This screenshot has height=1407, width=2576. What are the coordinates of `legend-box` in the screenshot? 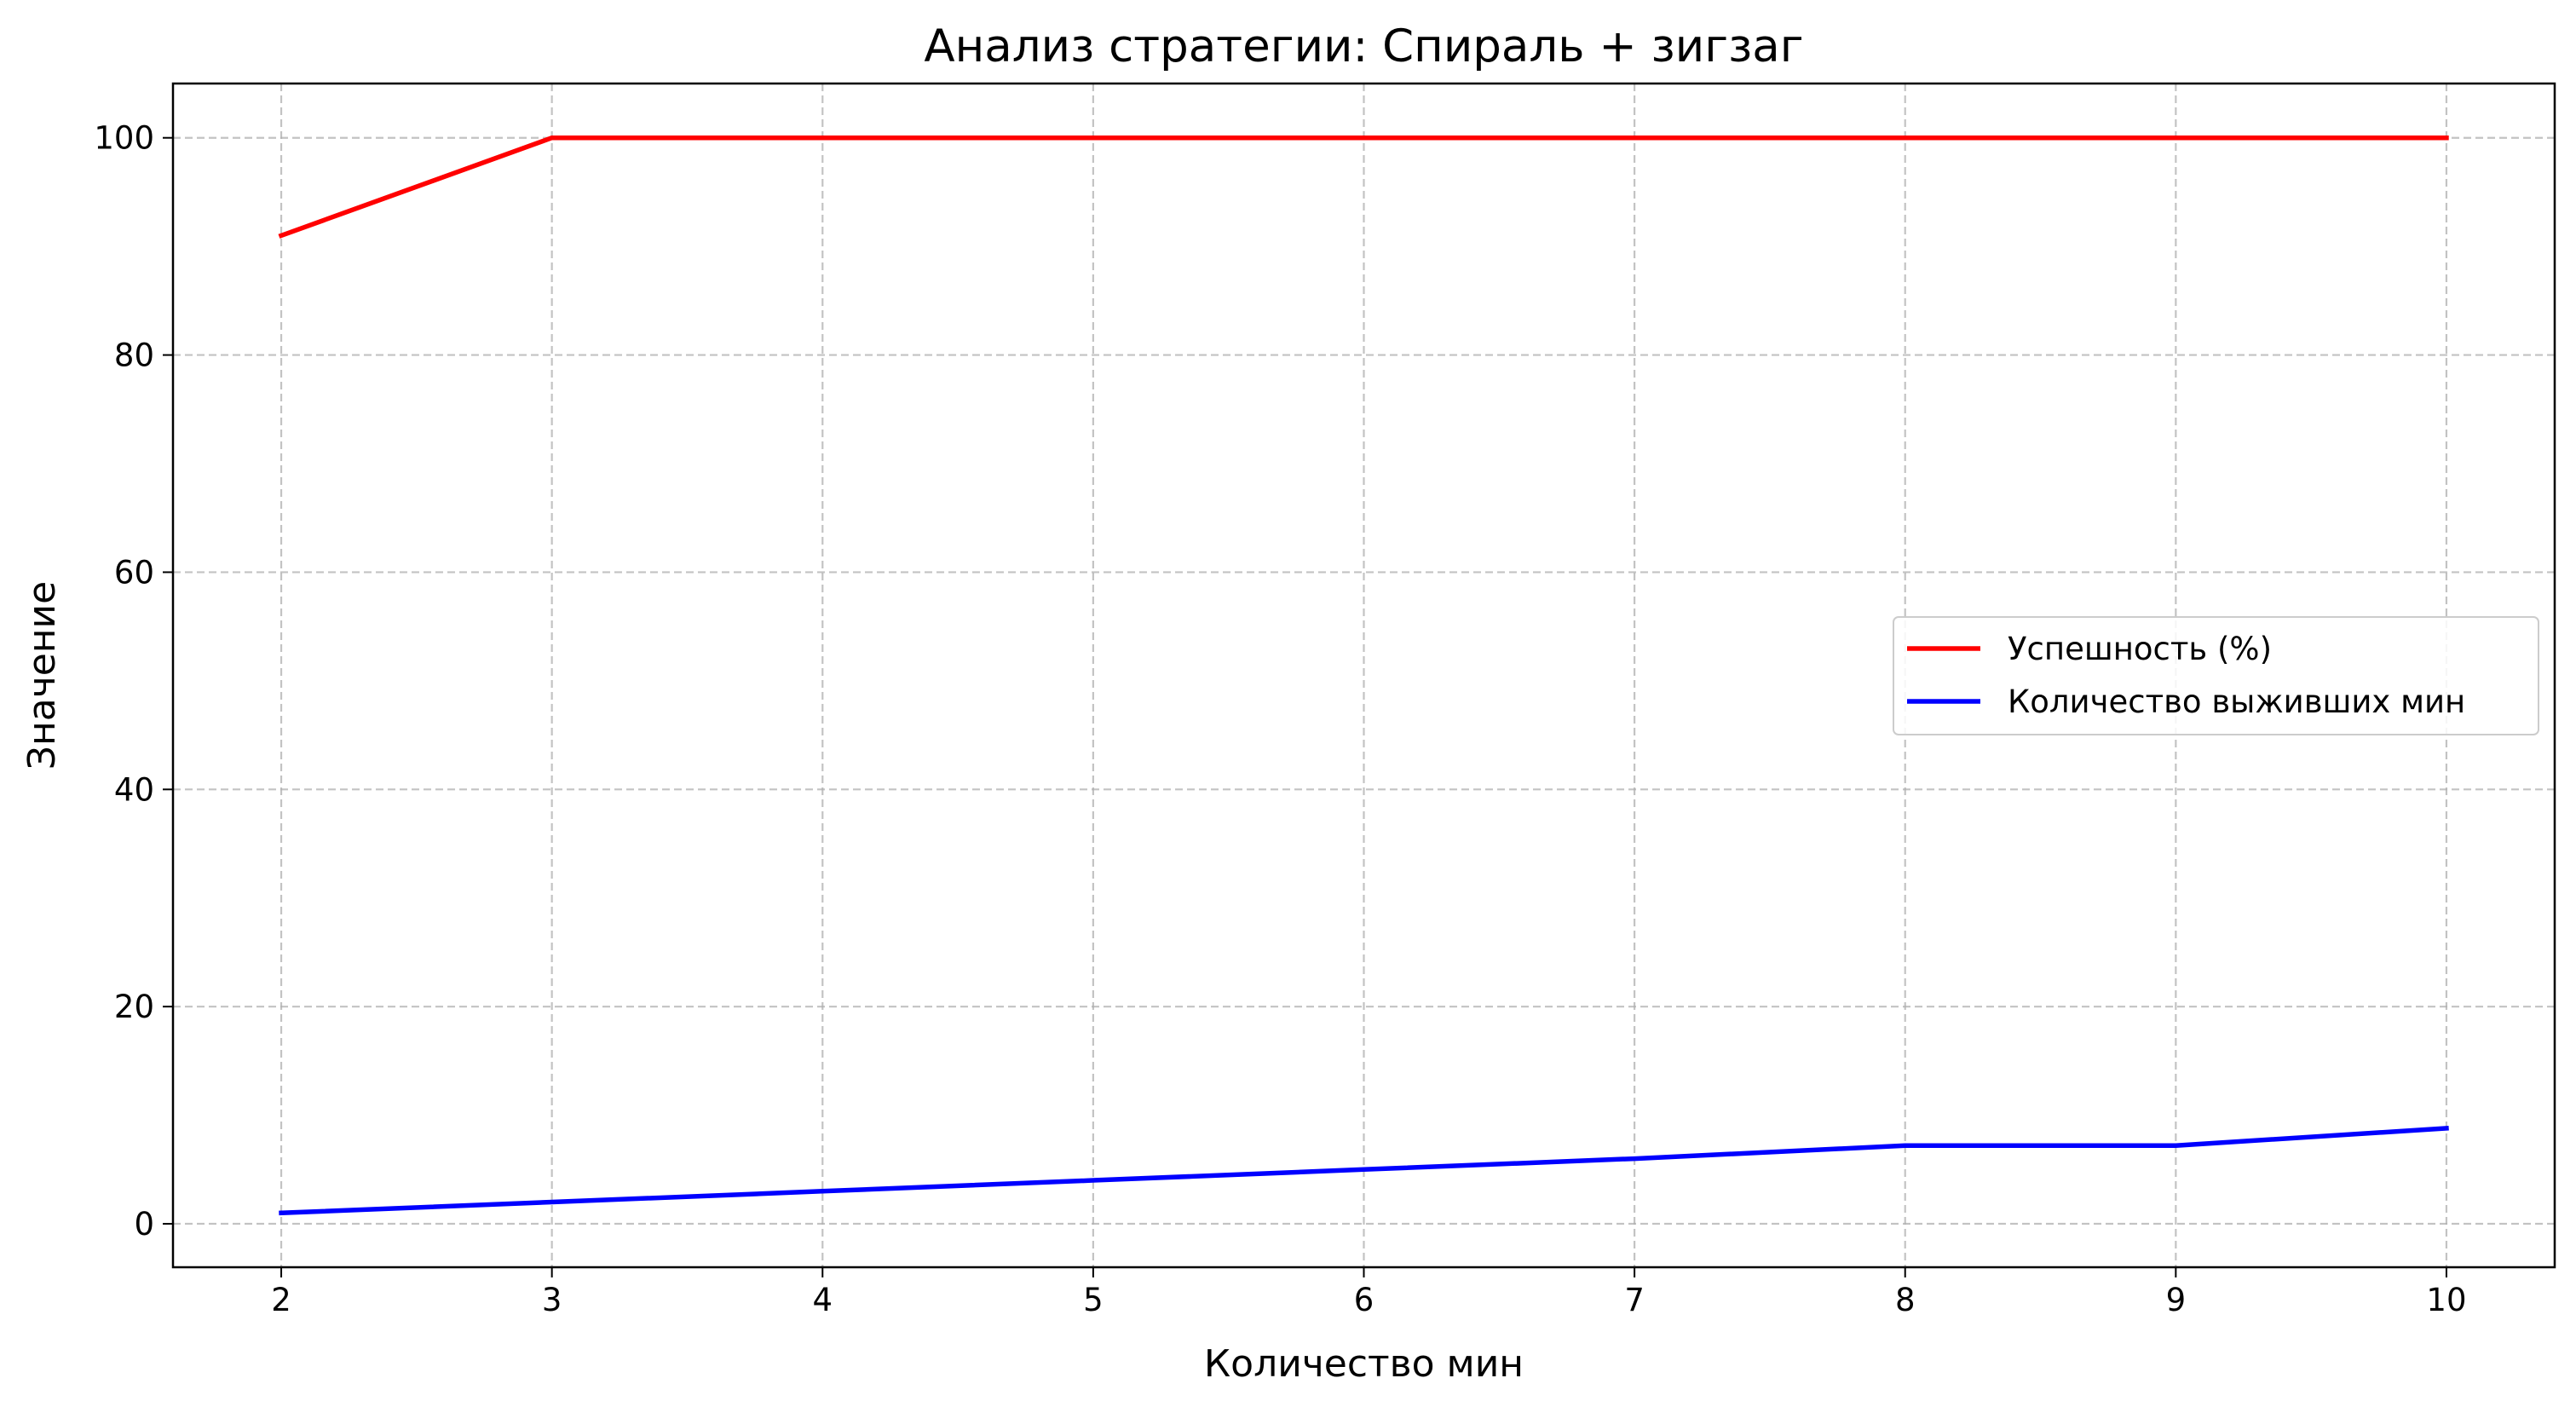 It's located at (2216, 675).